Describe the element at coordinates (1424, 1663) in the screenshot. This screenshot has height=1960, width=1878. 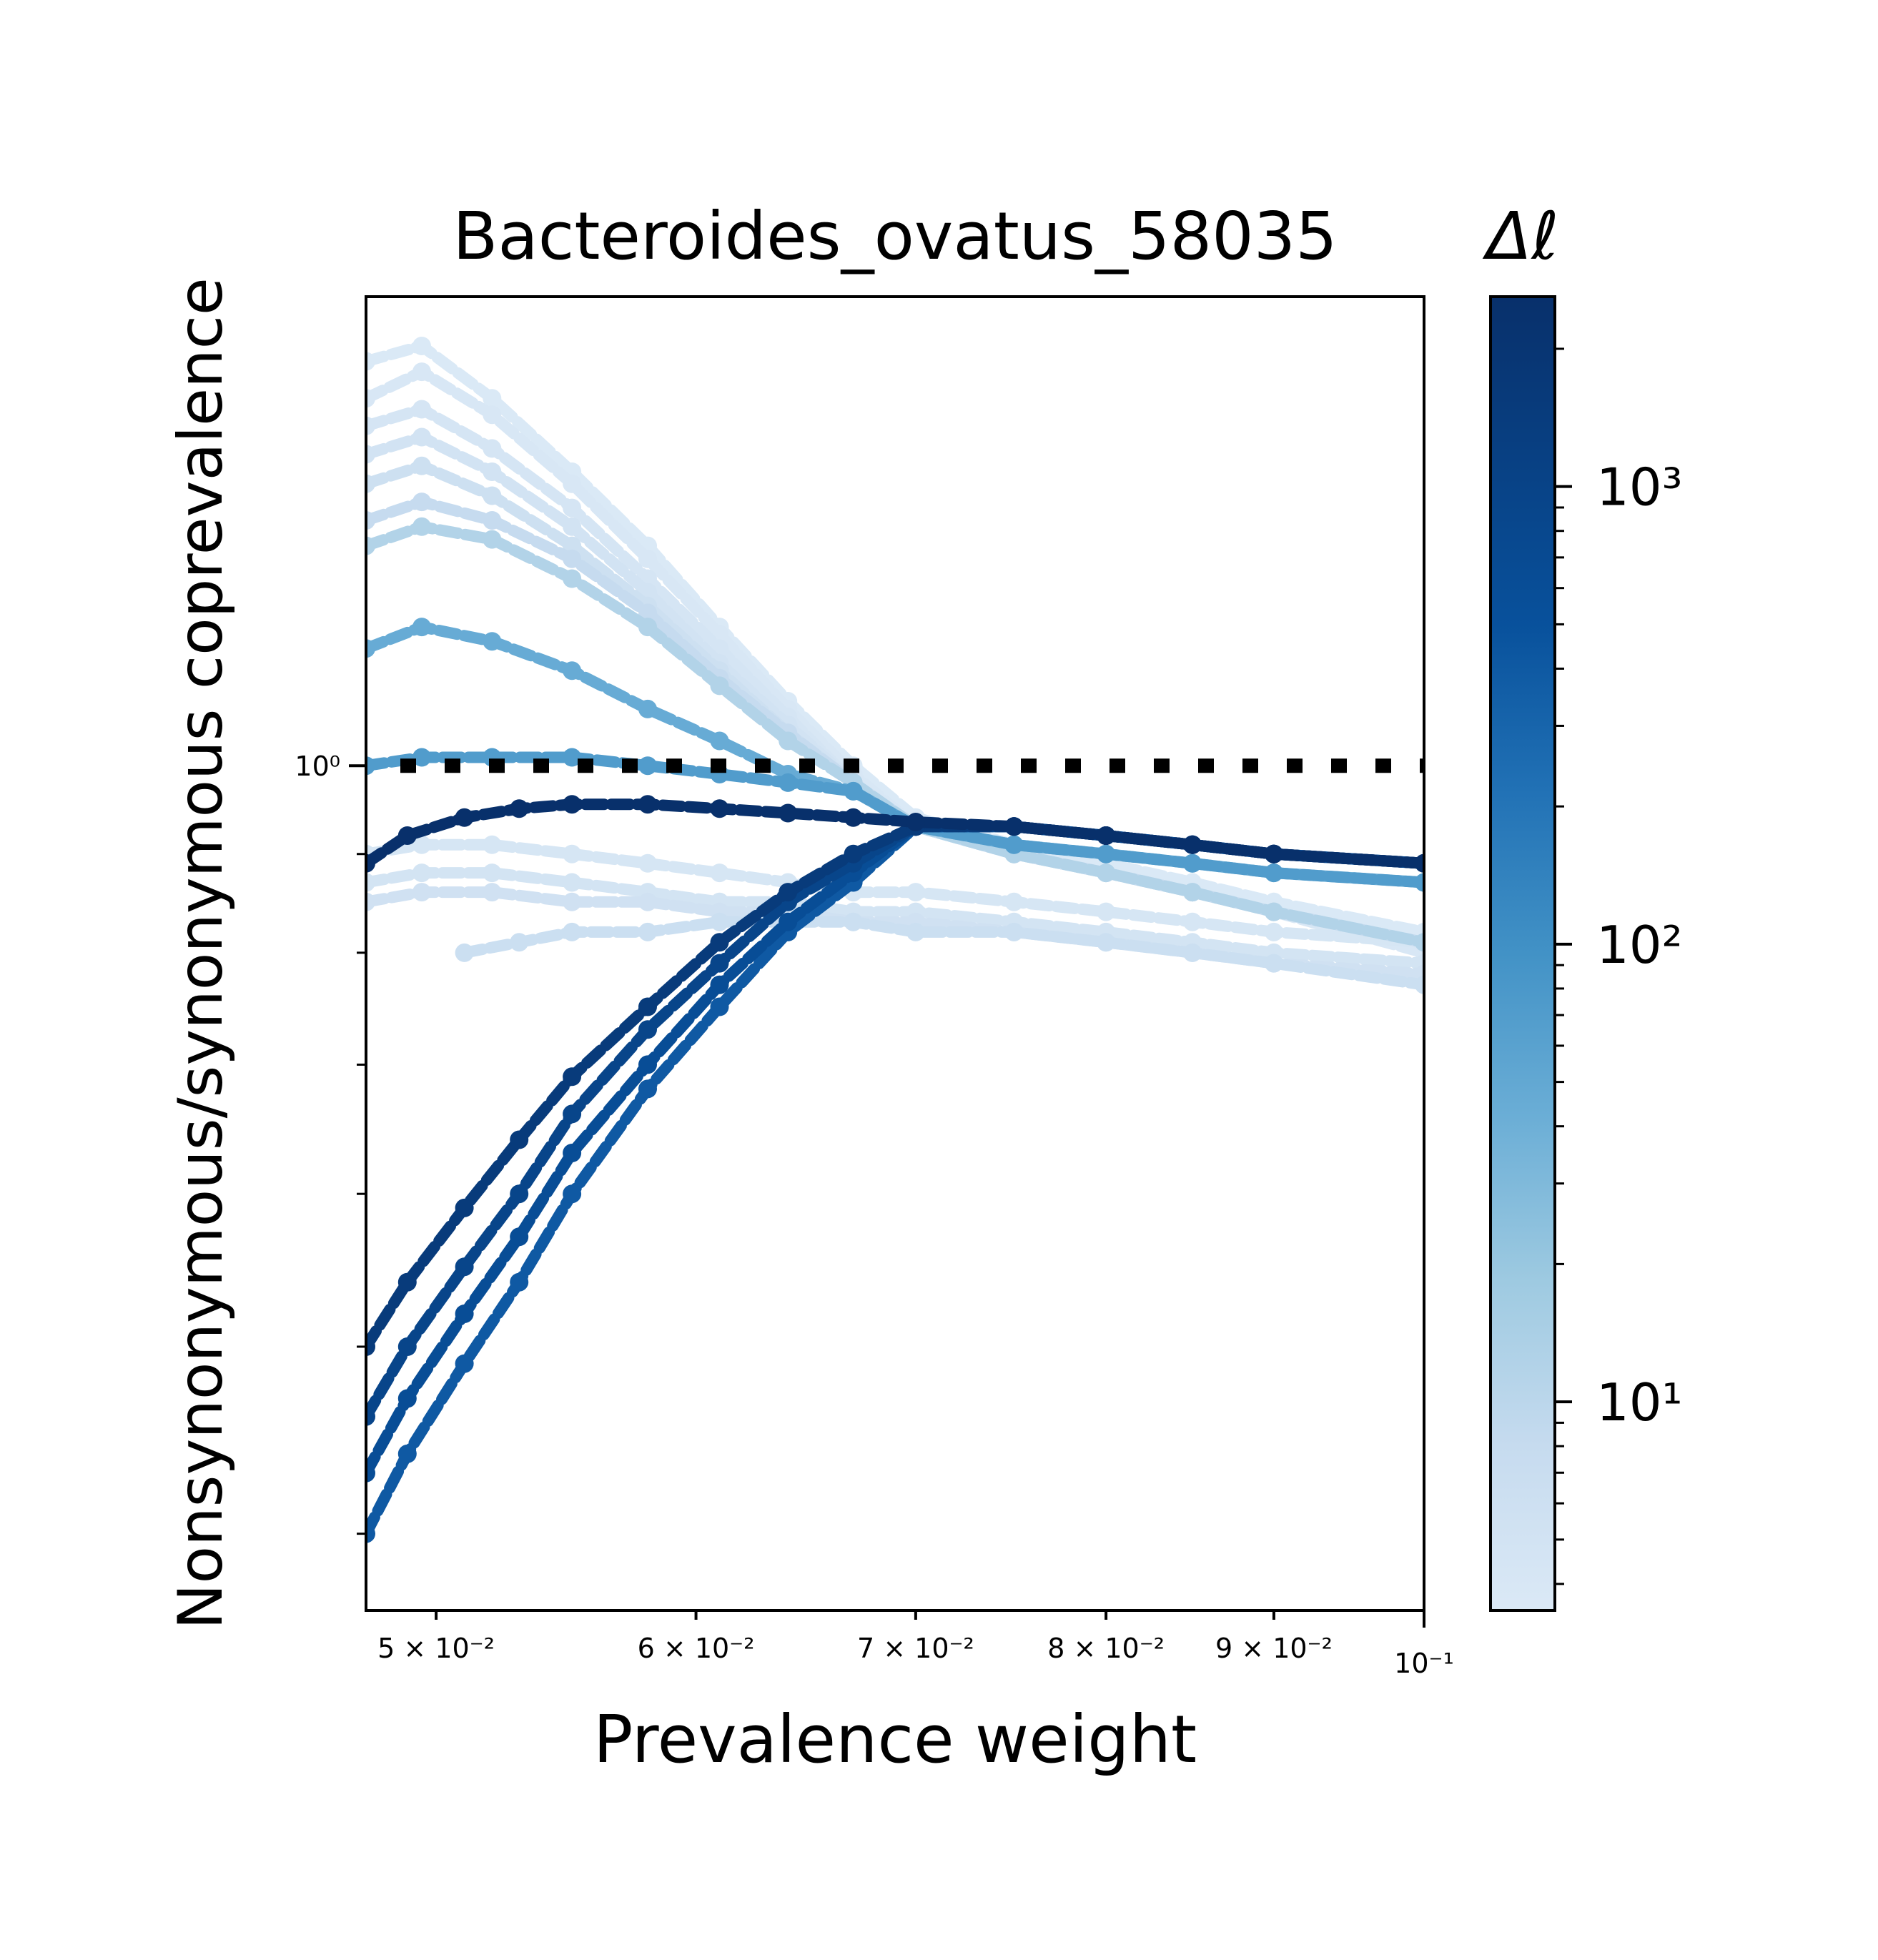
I see `x-tick-label: 10⁻¹` at that location.